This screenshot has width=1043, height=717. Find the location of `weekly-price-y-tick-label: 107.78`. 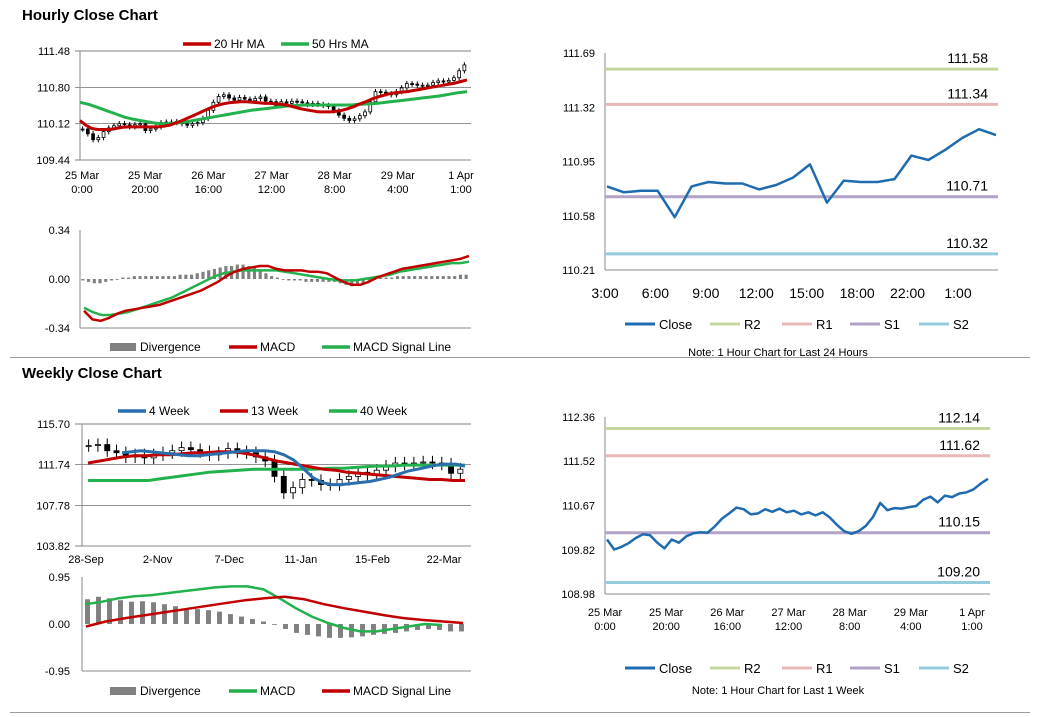

weekly-price-y-tick-label: 107.78 is located at coordinates (53, 506).